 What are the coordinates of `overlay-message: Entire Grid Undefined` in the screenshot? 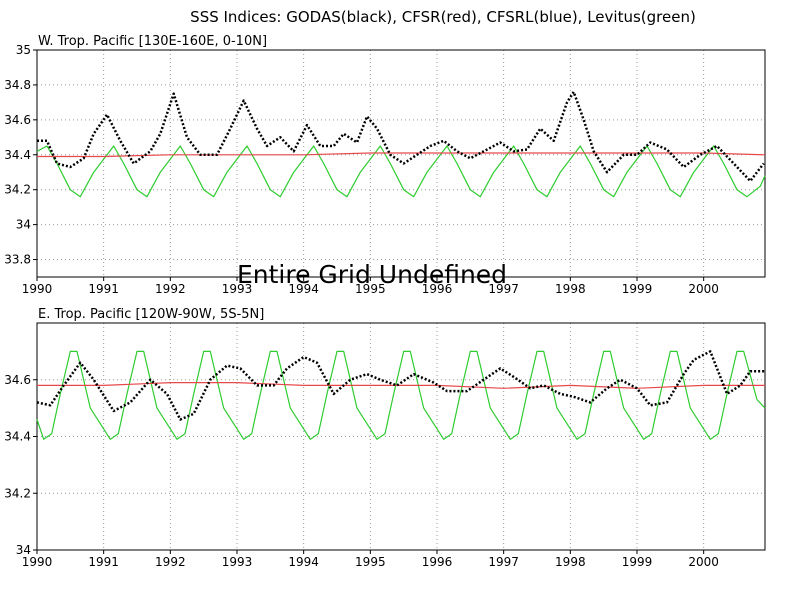 It's located at (372, 274).